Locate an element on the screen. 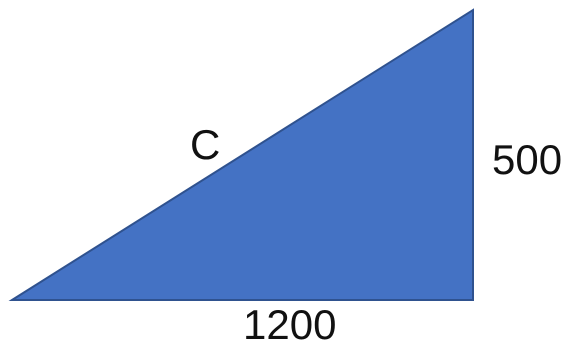 The width and height of the screenshot is (566, 345). hypotenuse-label: C is located at coordinates (205, 144).